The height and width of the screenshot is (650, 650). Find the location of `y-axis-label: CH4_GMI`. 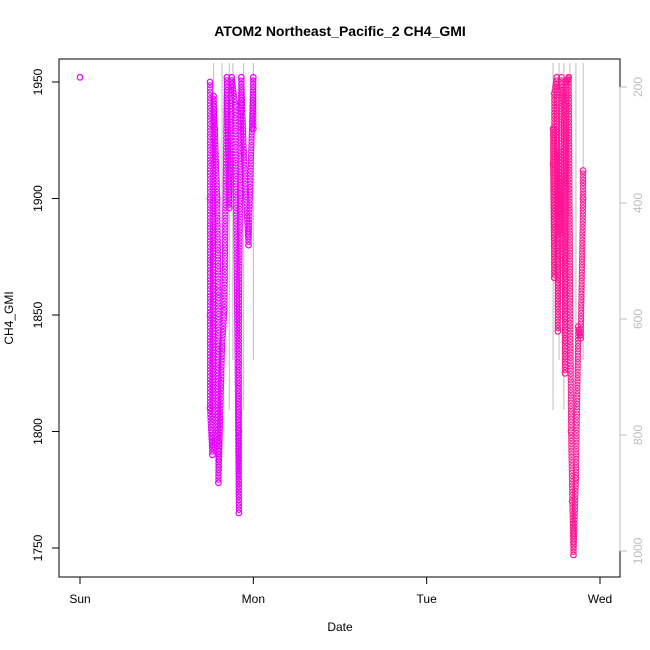

y-axis-label: CH4_GMI is located at coordinates (9, 317).